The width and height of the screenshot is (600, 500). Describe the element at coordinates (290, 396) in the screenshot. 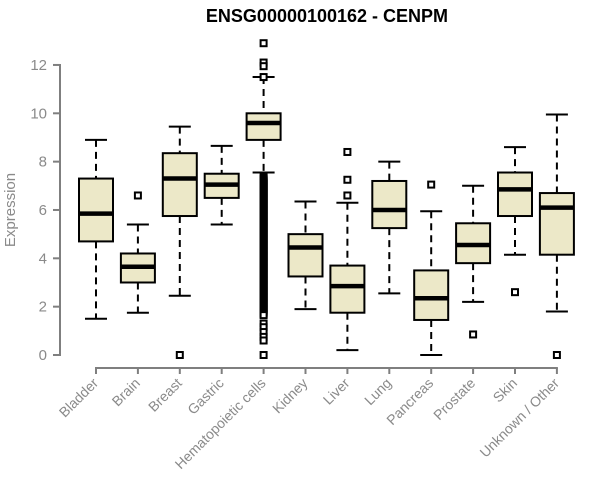

I see `x-tick-label-kidney: Kidney` at that location.